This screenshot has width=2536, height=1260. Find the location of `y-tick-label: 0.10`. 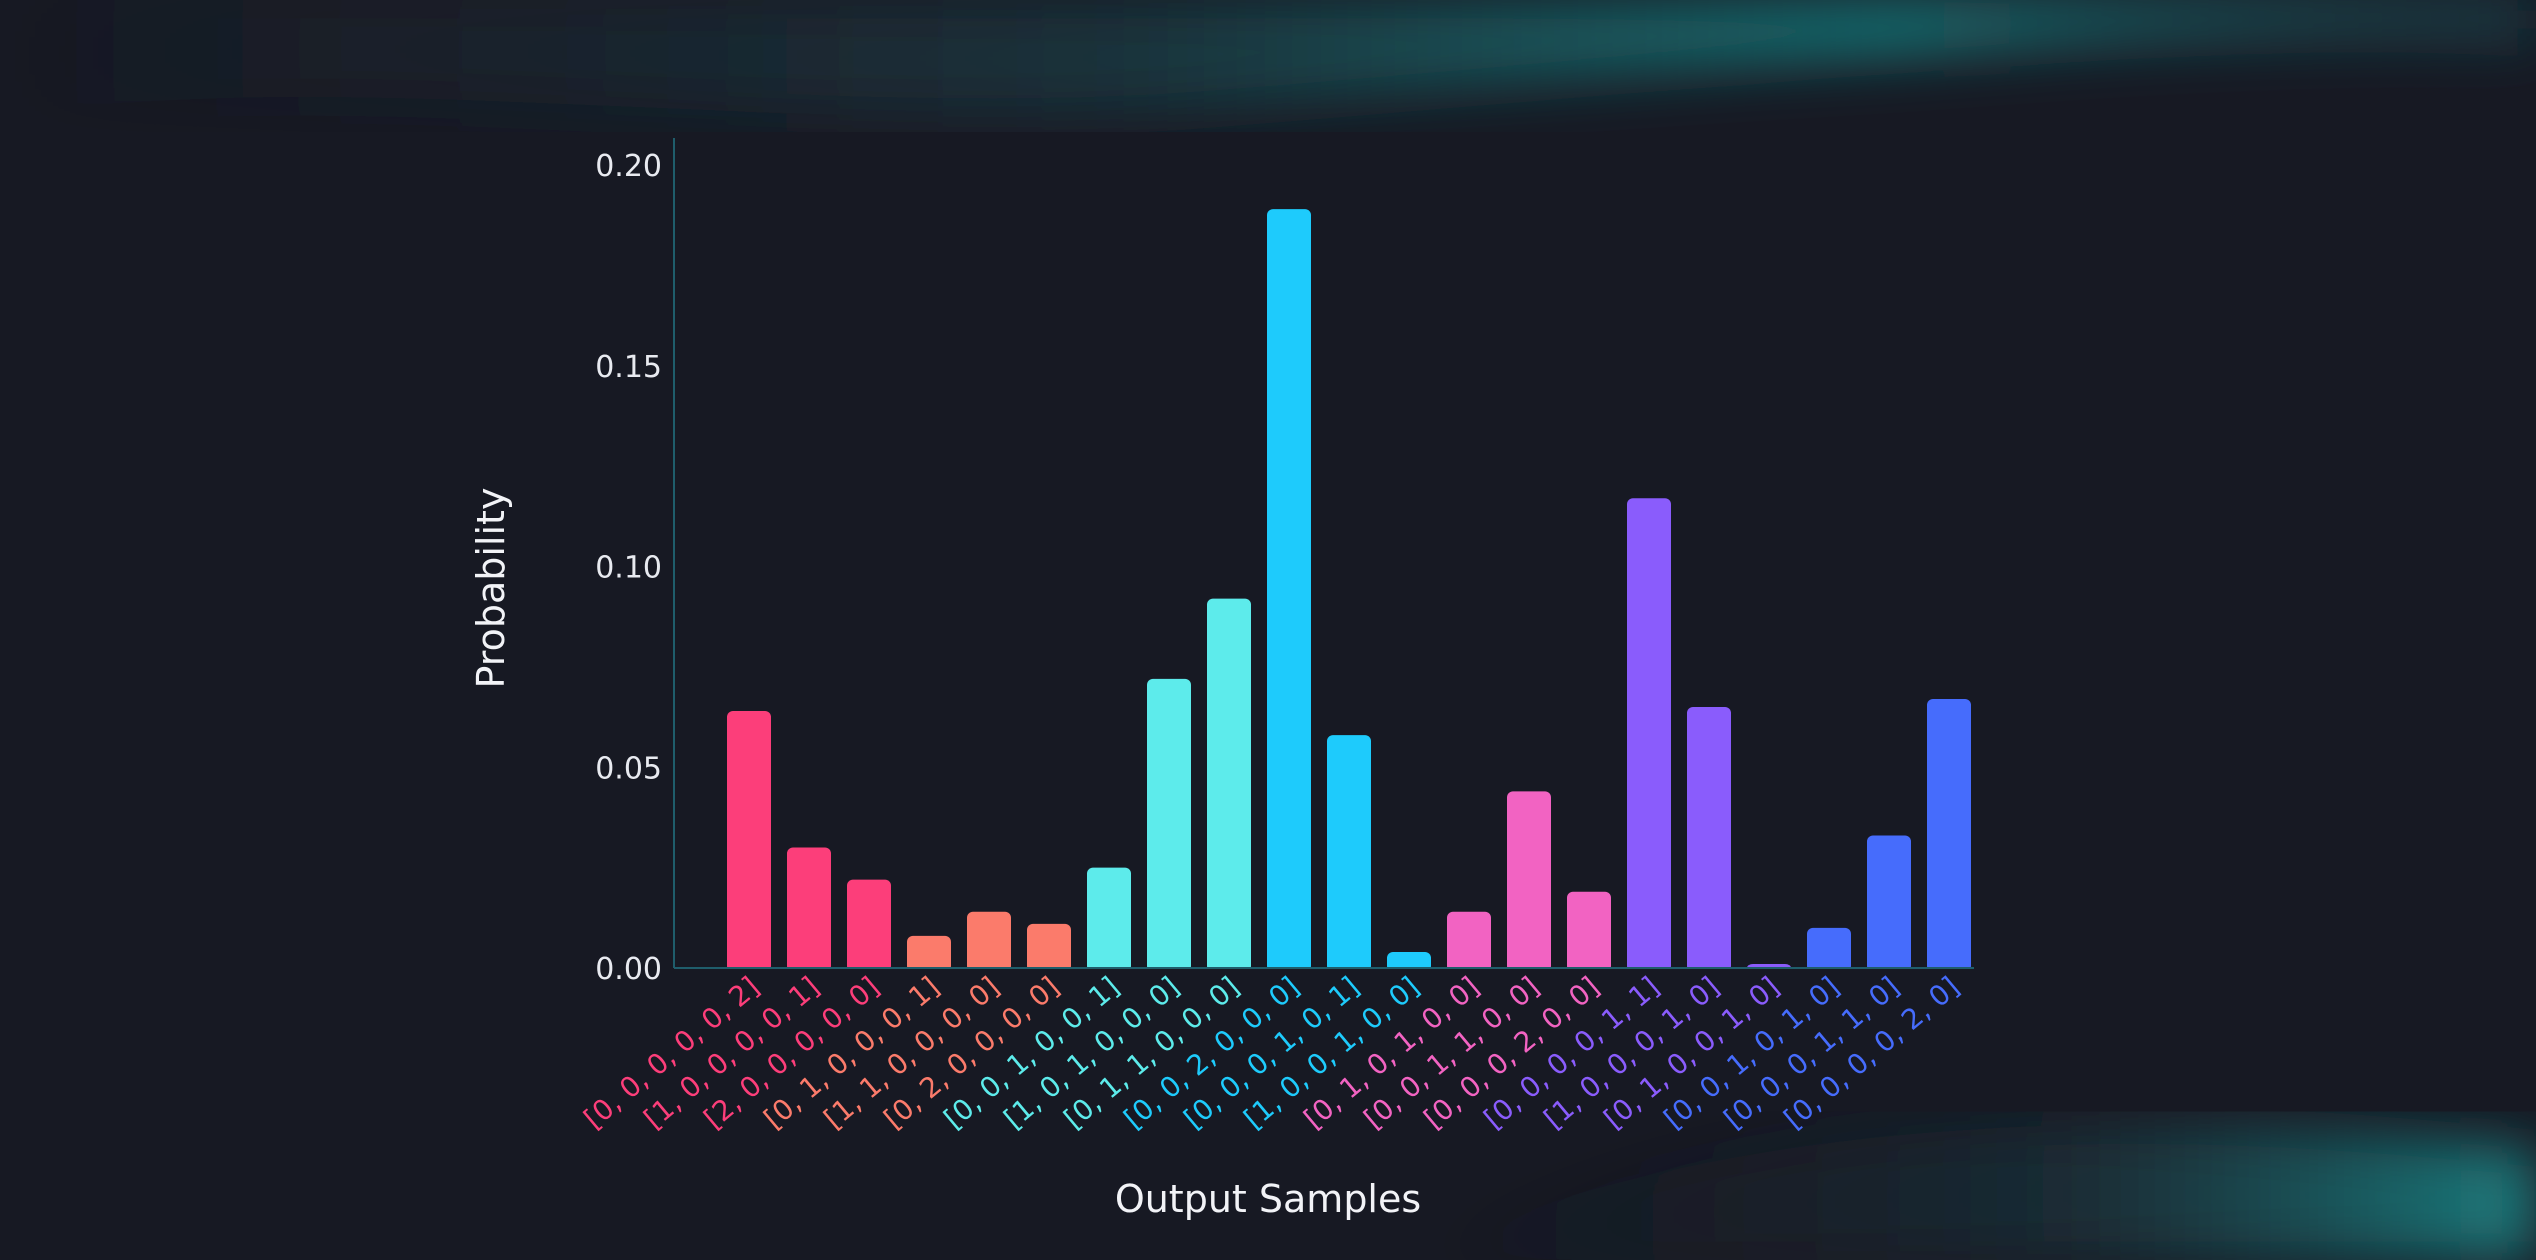

y-tick-label: 0.10 is located at coordinates (628, 568).